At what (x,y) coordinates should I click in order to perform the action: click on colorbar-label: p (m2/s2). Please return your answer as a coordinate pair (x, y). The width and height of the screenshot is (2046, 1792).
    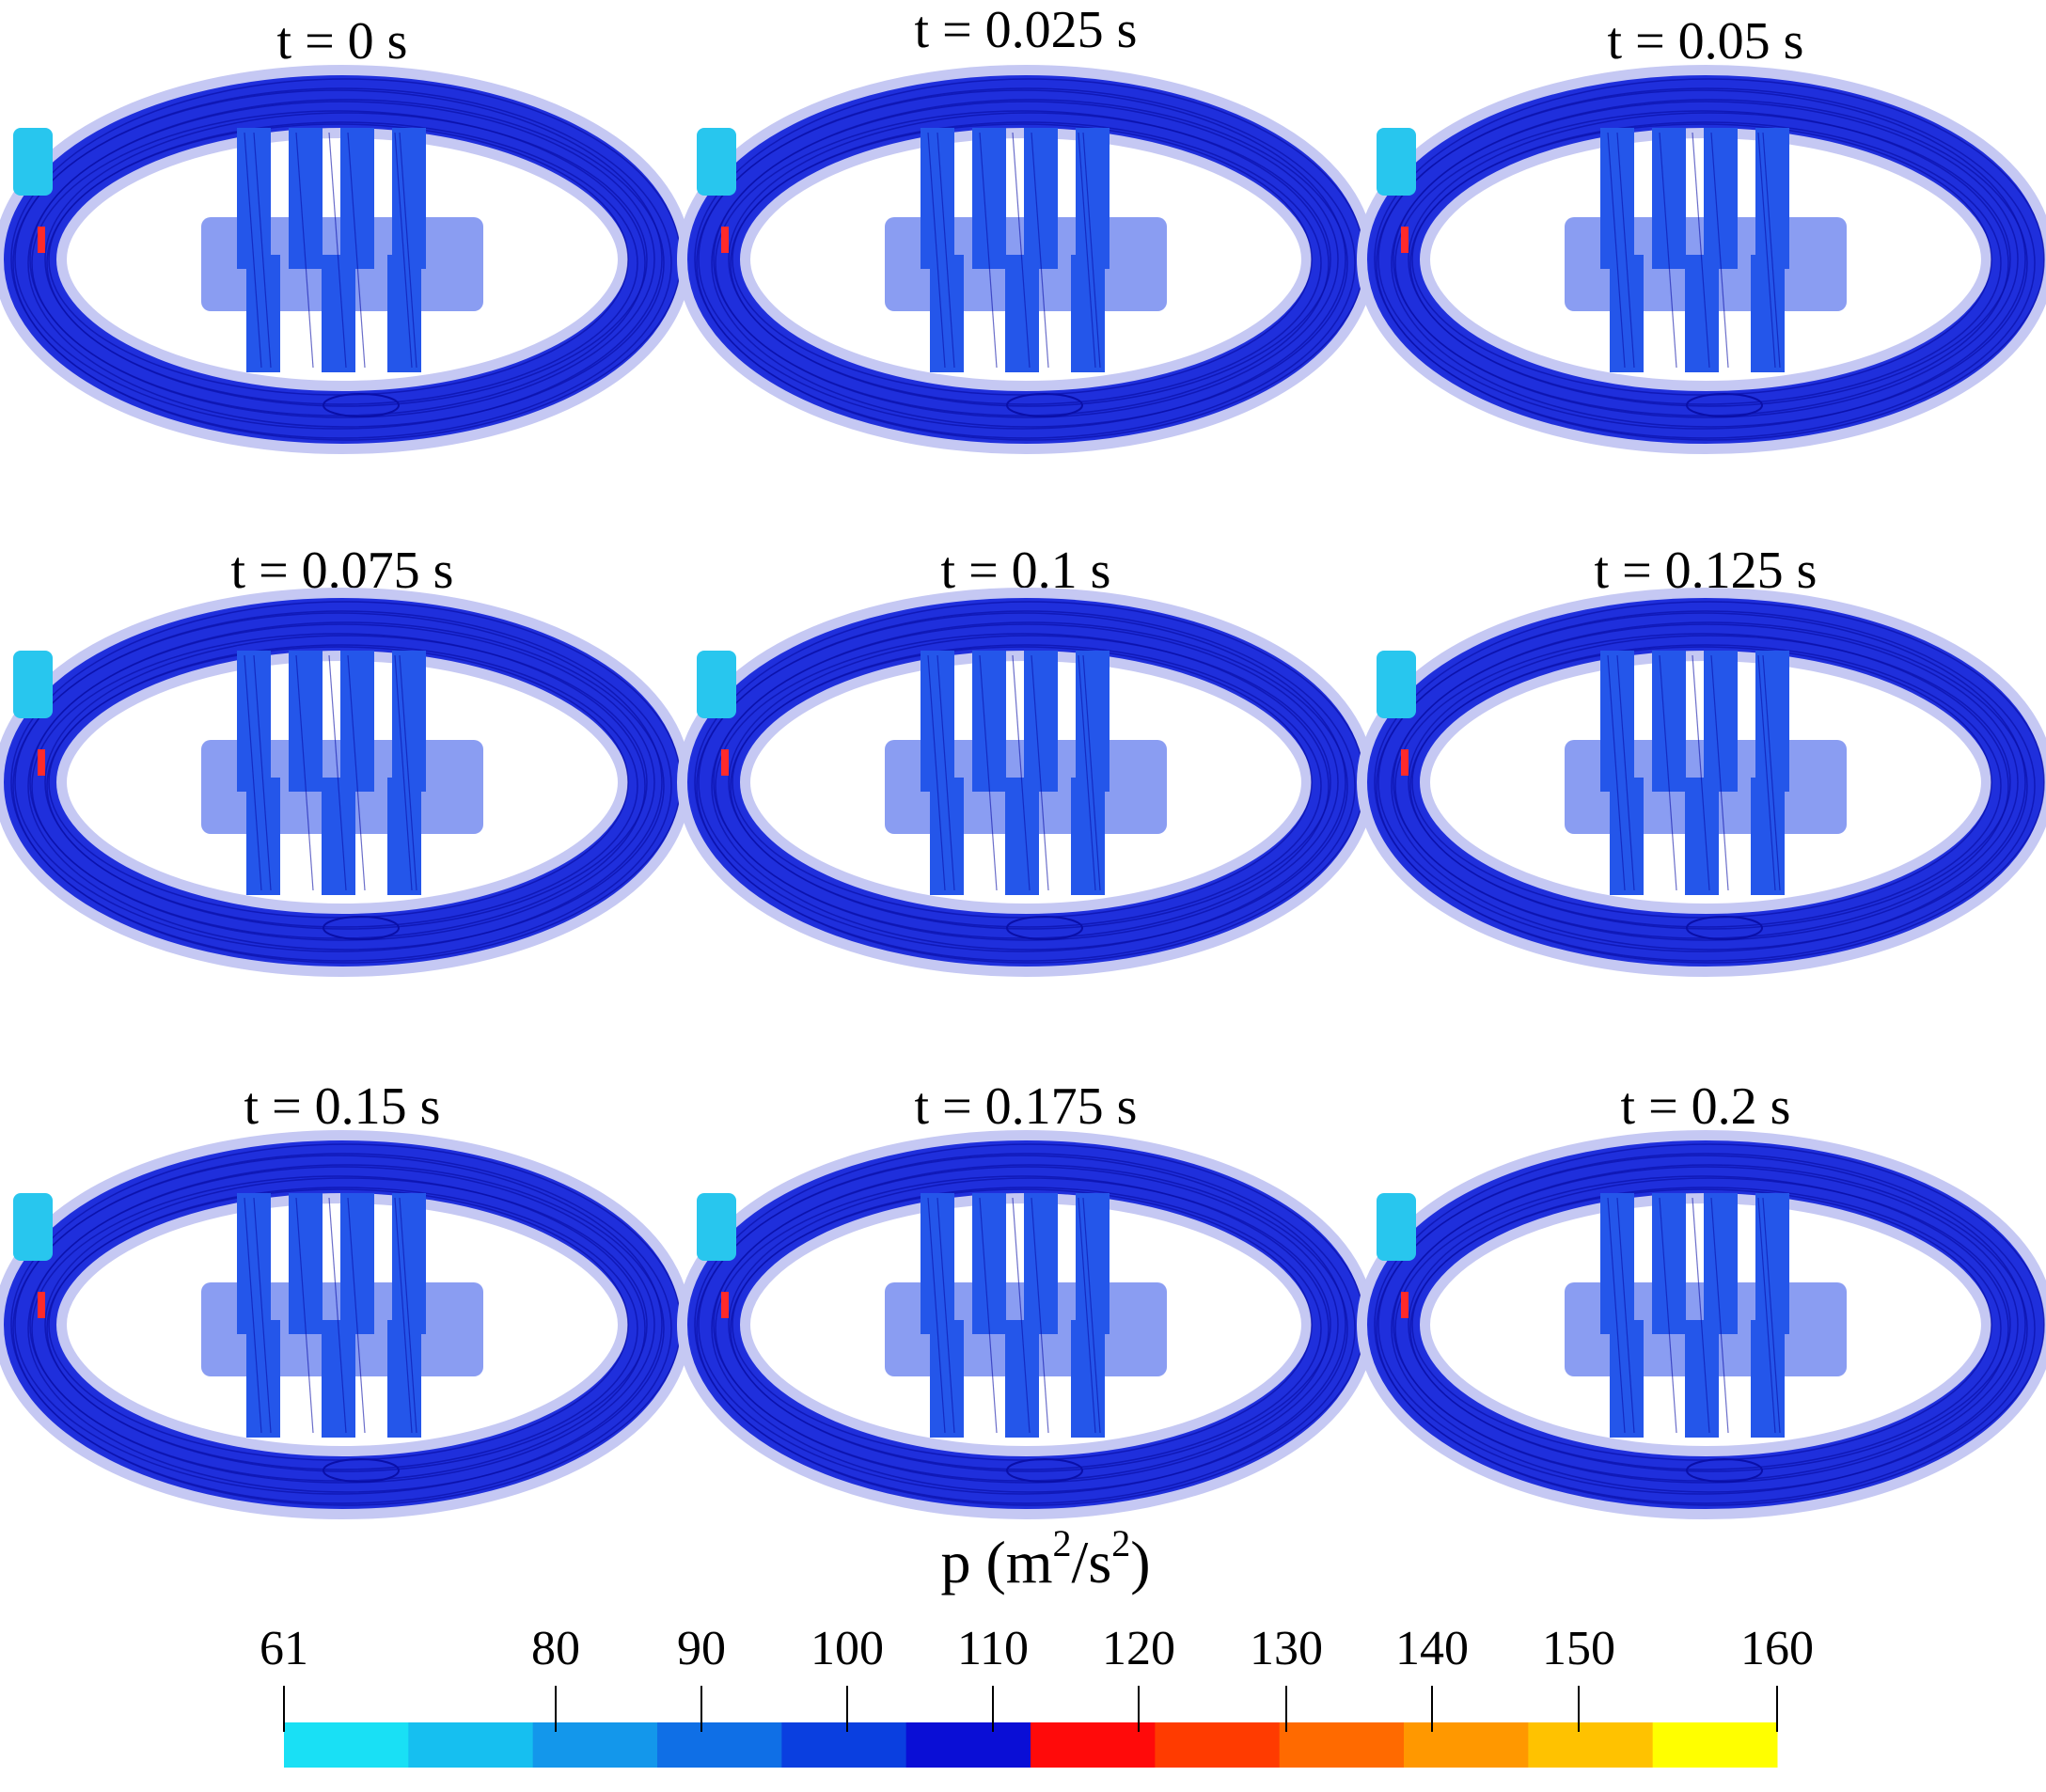
    Looking at the image, I should click on (1045, 1559).